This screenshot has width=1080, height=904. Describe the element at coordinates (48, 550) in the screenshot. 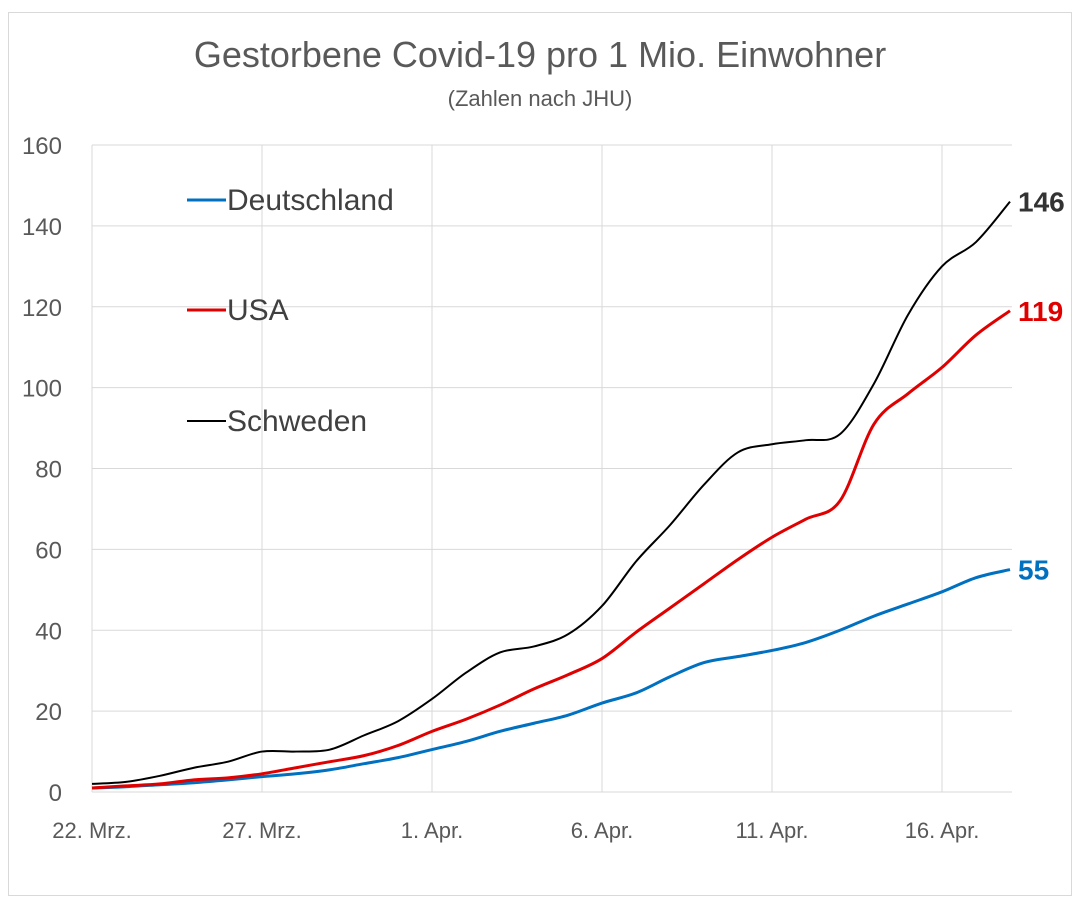

I see `y-tick-label: 60` at that location.